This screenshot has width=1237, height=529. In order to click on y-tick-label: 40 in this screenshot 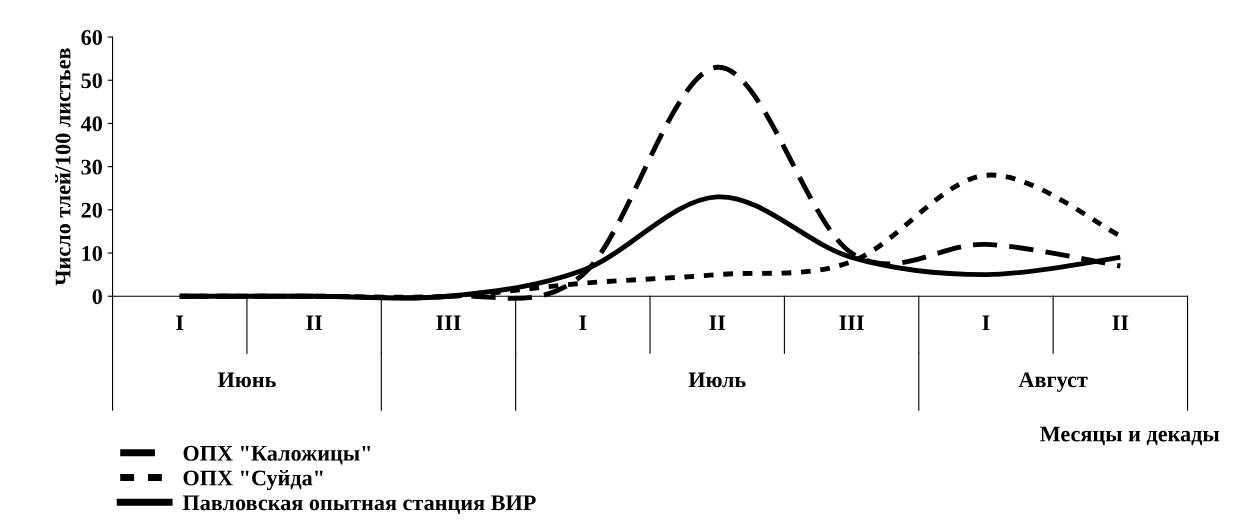, I will do `click(91, 124)`.